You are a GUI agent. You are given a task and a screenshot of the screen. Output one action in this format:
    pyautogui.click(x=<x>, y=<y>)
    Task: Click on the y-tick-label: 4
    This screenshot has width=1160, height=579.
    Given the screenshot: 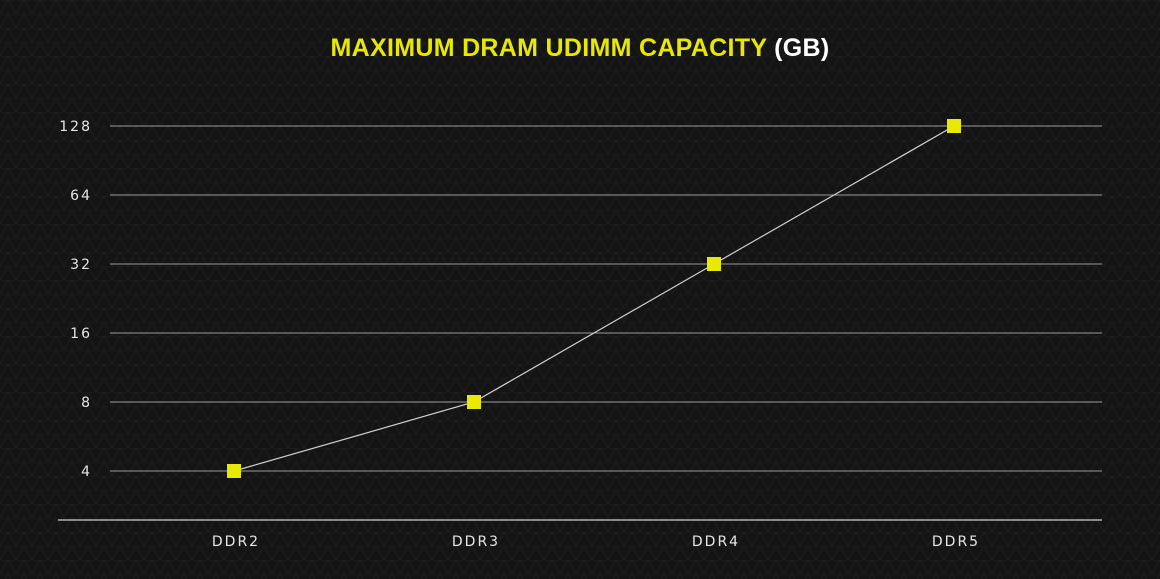 What is the action you would take?
    pyautogui.click(x=86, y=472)
    